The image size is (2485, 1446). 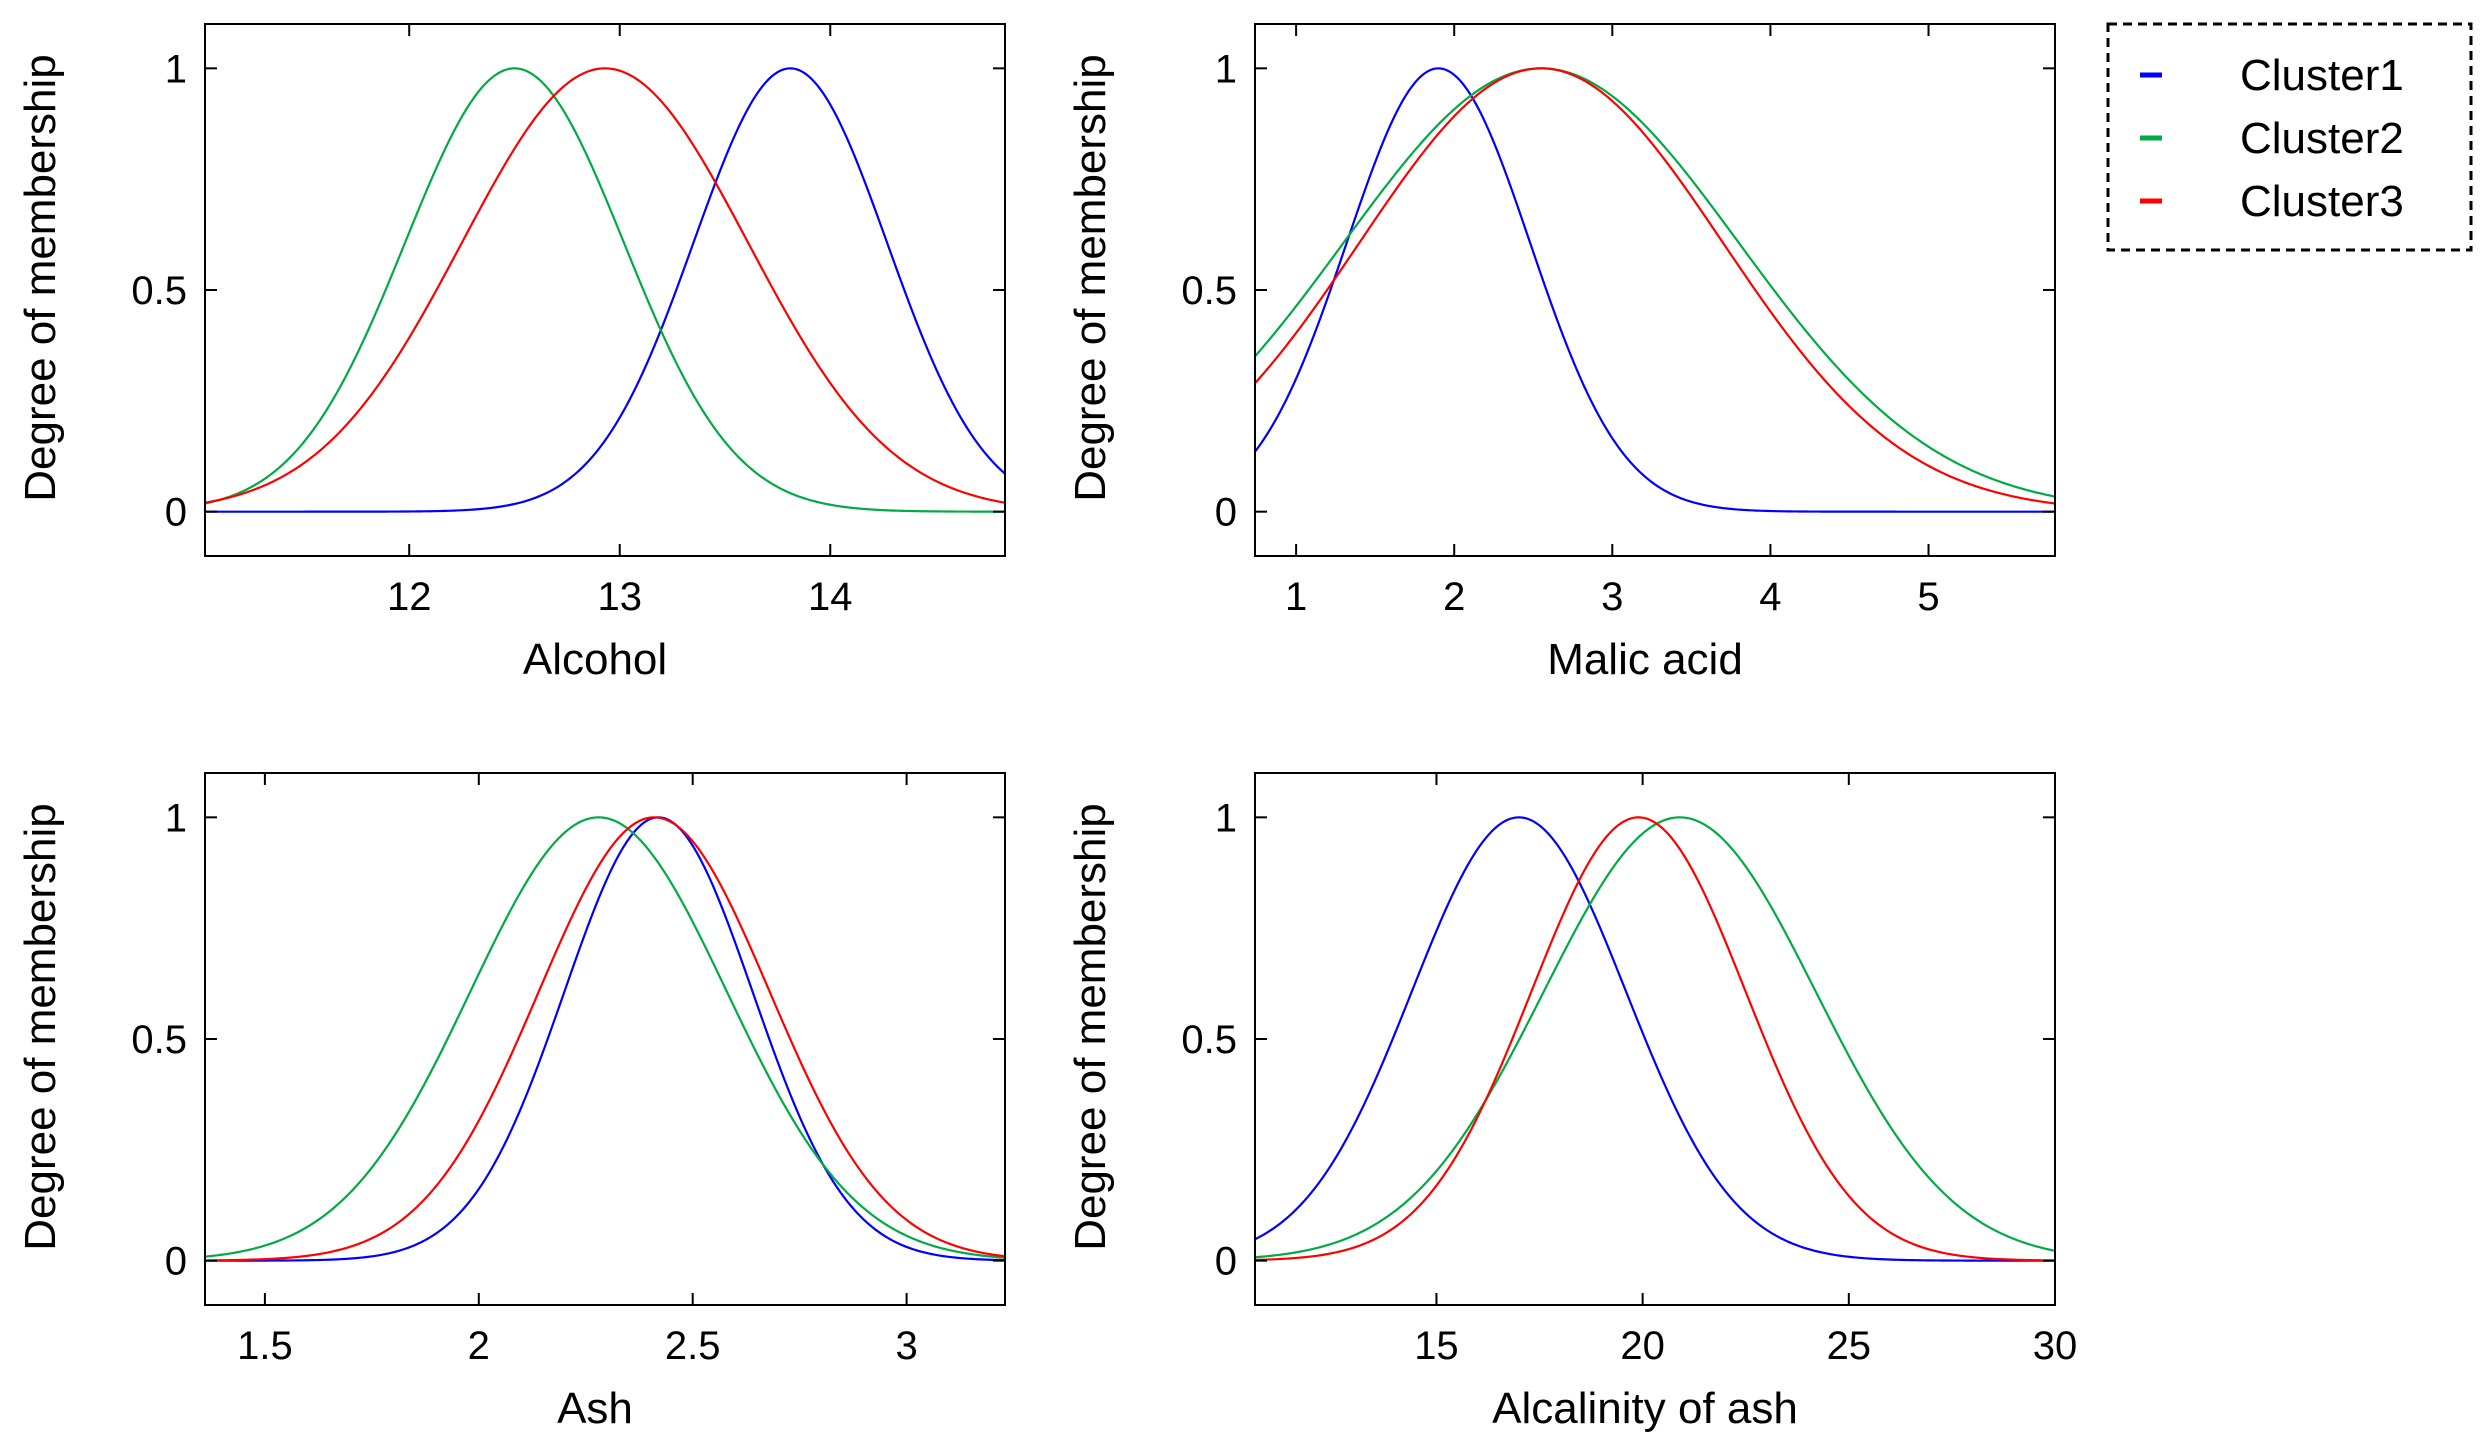 What do you see at coordinates (1645, 659) in the screenshot?
I see `x-axis-label: Malic acid` at bounding box center [1645, 659].